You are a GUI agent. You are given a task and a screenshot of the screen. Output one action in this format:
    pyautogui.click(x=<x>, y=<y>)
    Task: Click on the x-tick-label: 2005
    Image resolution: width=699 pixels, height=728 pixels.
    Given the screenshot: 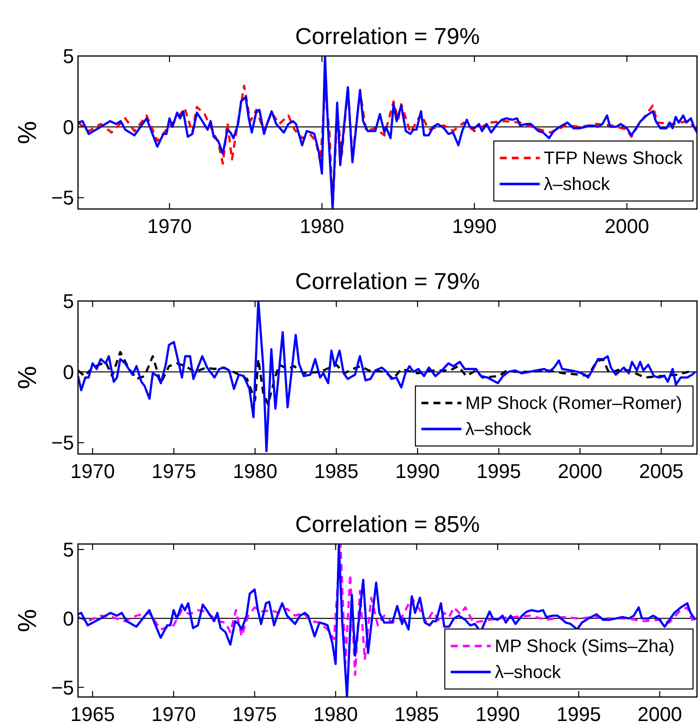 What is the action you would take?
    pyautogui.click(x=661, y=472)
    